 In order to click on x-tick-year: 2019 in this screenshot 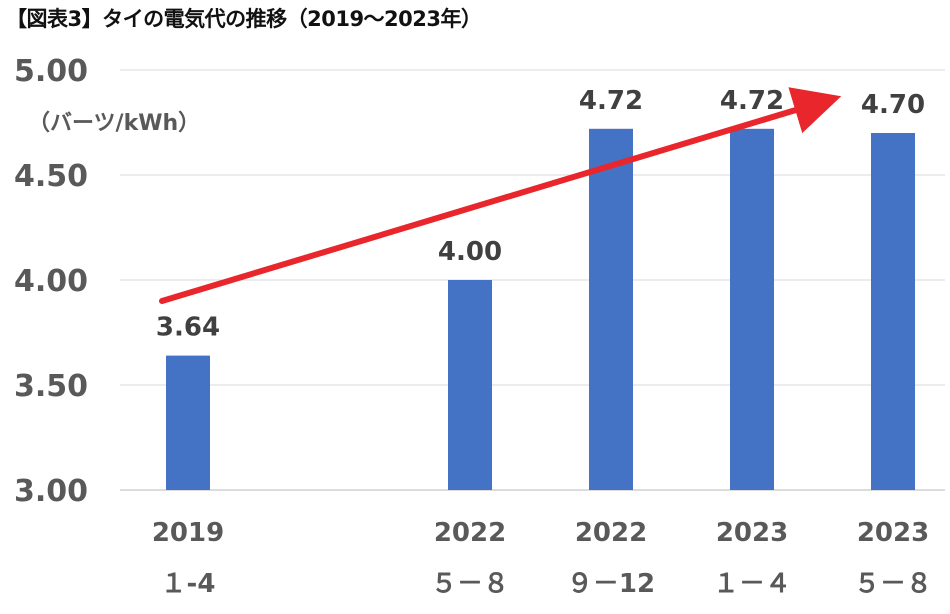, I will do `click(188, 533)`.